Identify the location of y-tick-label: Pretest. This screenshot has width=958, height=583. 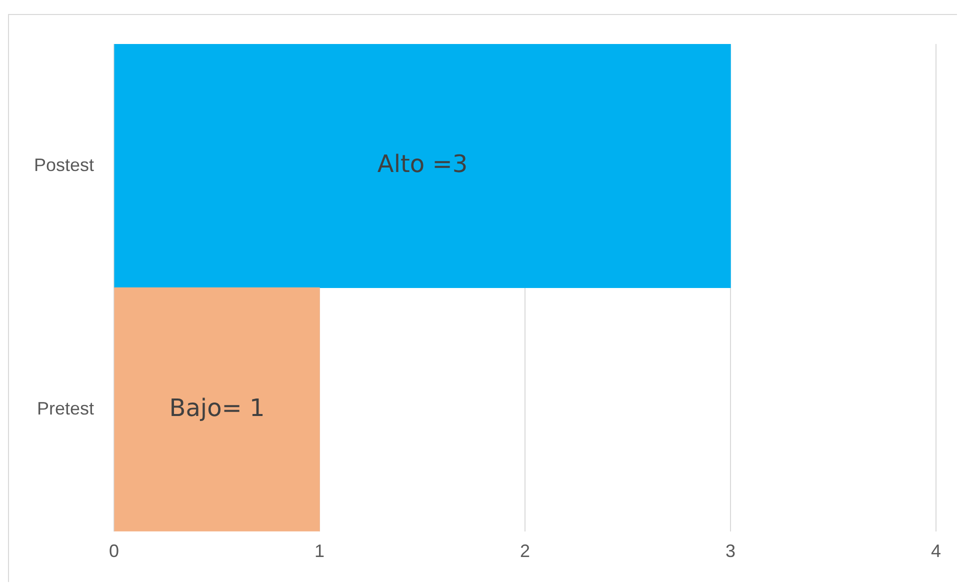
(65, 408).